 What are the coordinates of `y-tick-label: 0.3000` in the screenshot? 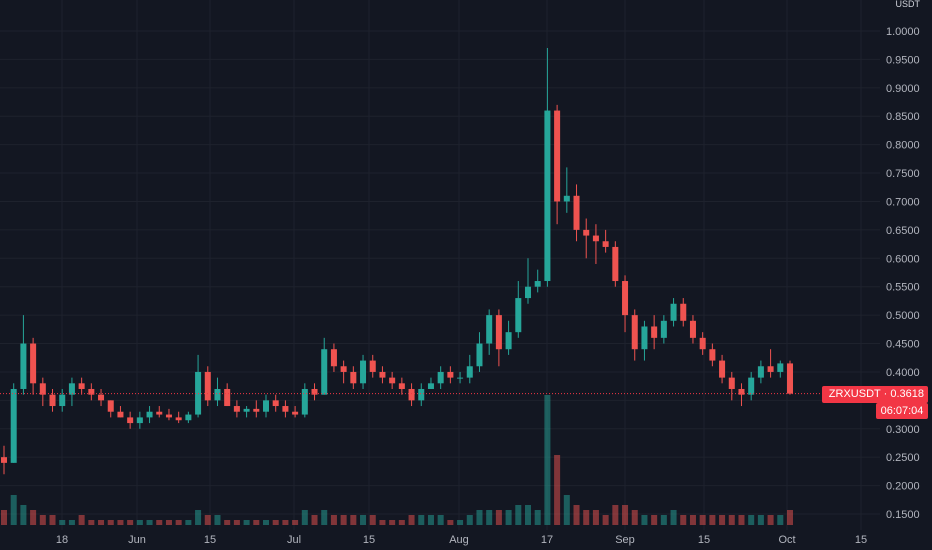 It's located at (903, 430).